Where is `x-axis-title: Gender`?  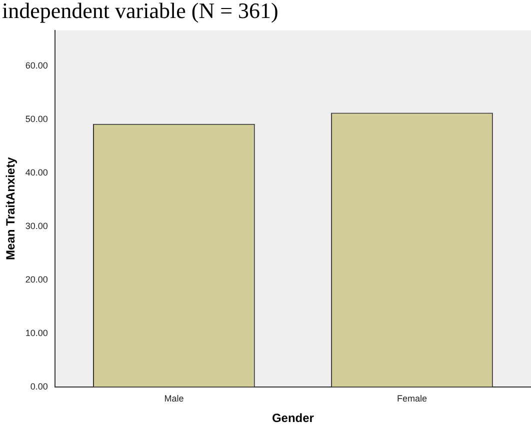 x-axis-title: Gender is located at coordinates (293, 418).